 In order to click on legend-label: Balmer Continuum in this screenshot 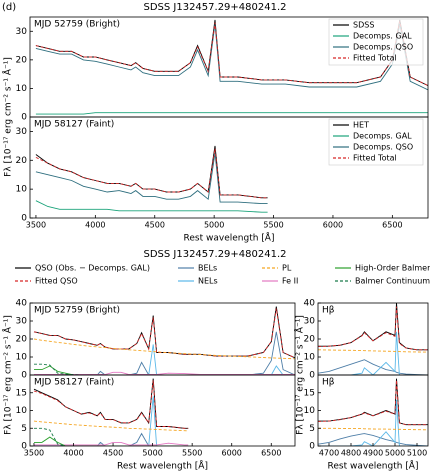, I will do `click(392, 281)`.